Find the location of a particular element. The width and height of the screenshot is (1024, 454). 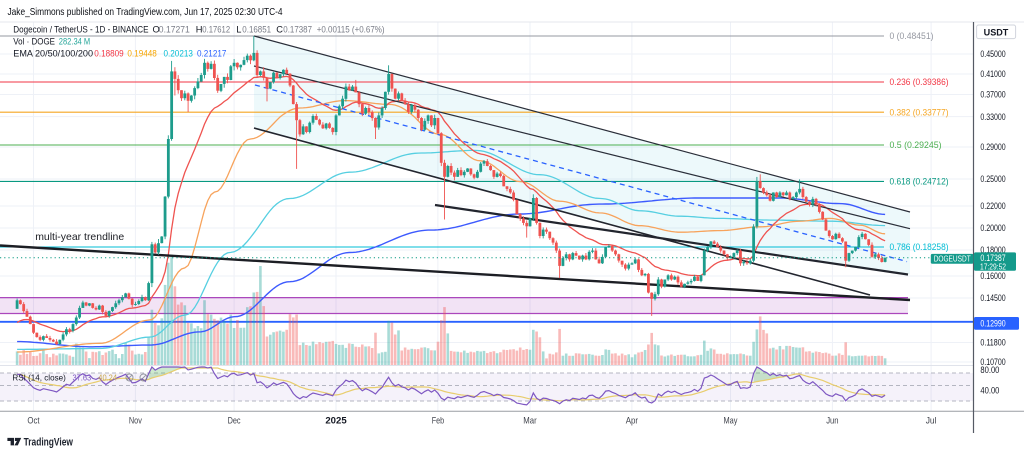

svg-text: 37.63 is located at coordinates (82, 378).